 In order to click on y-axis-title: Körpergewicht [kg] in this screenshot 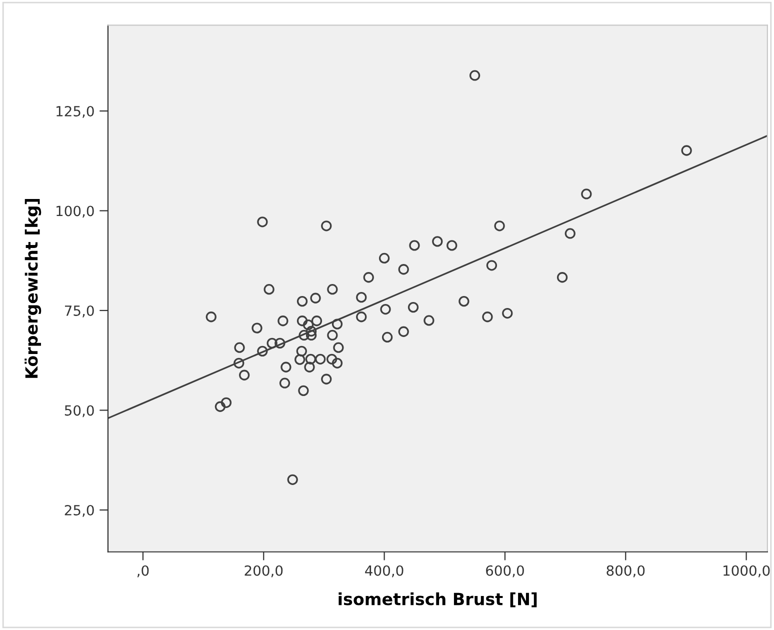, I will do `click(33, 288)`.